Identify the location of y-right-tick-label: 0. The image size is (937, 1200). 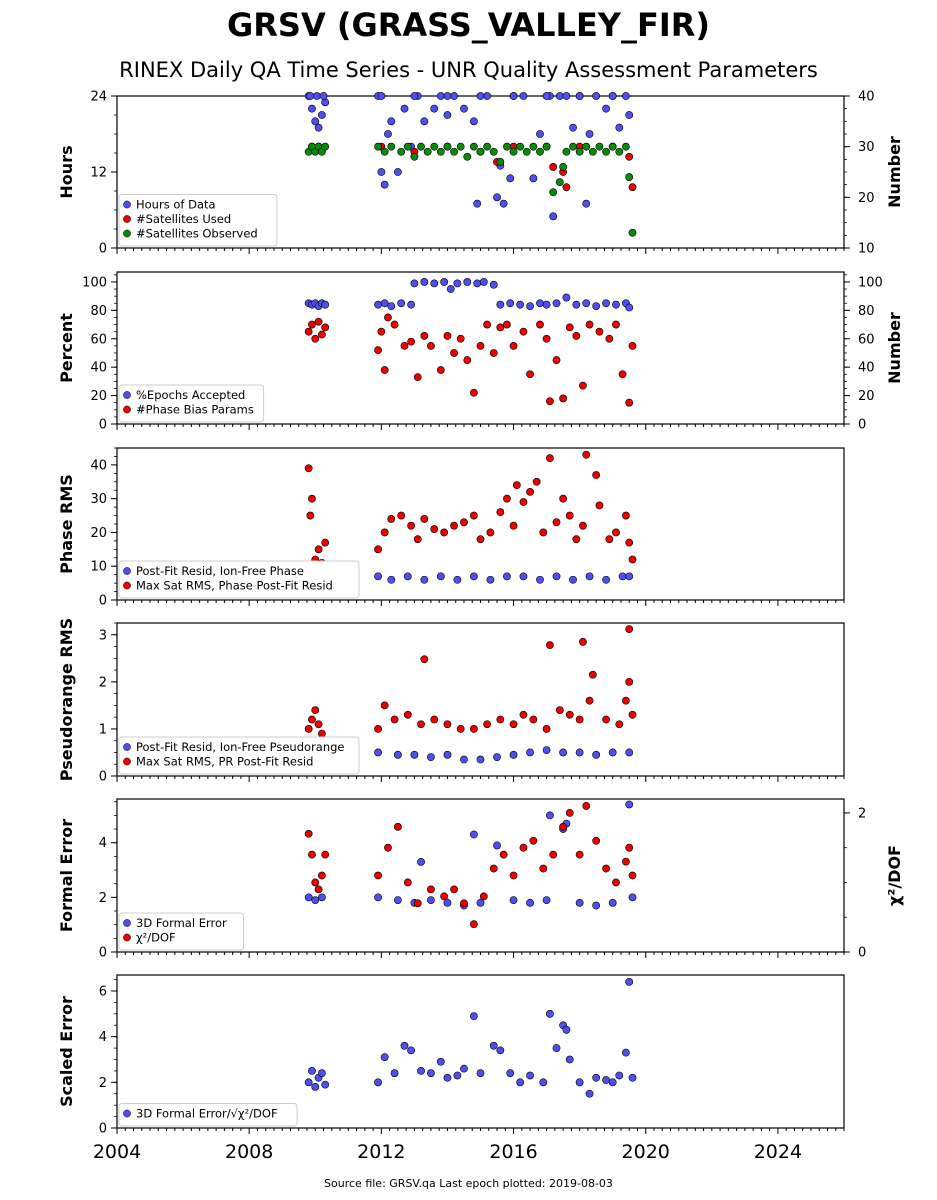
(862, 953).